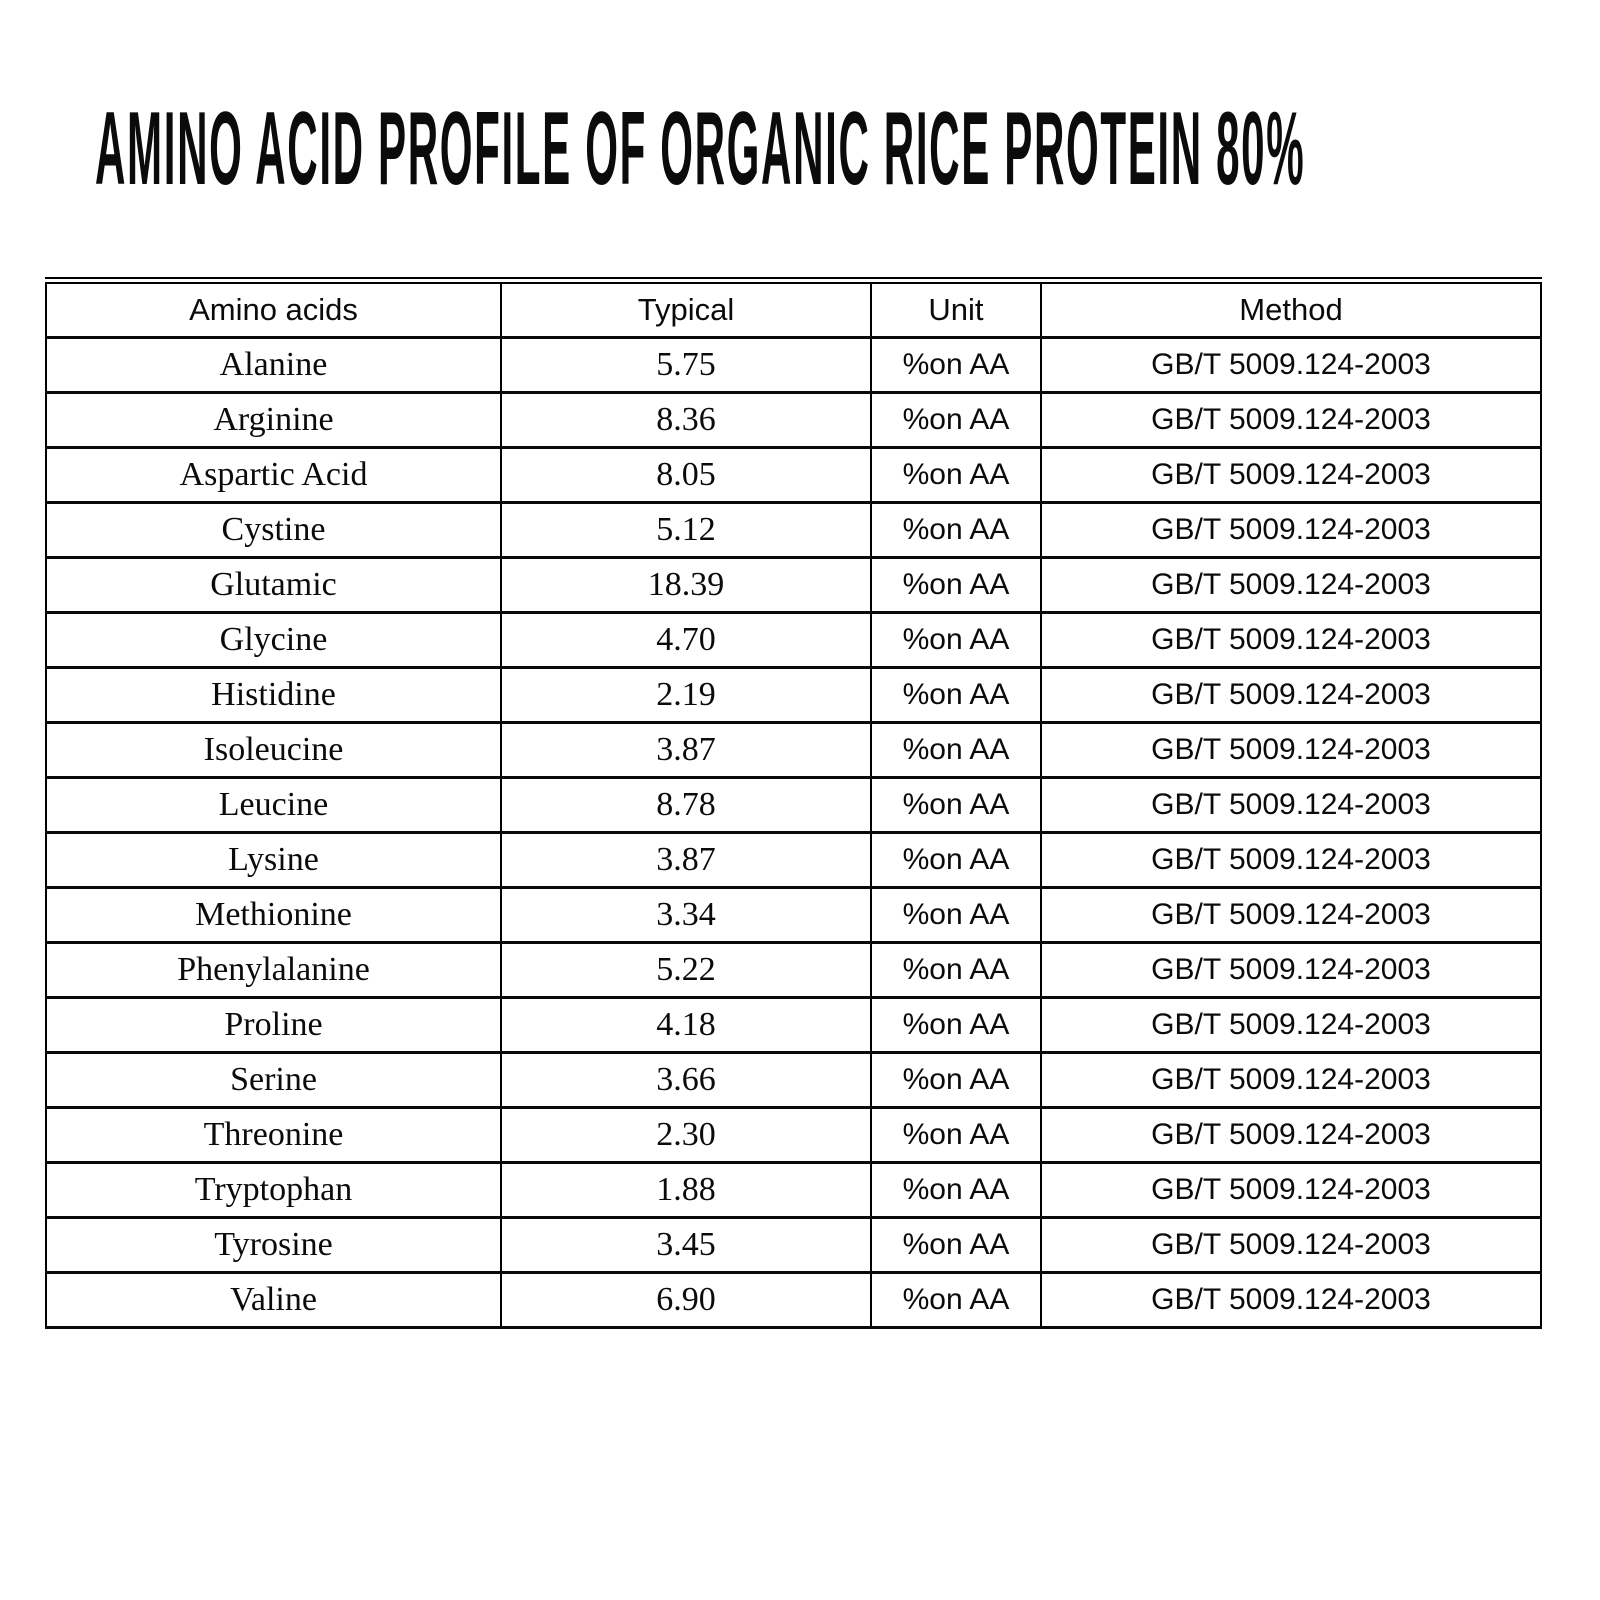 The image size is (1600, 1600). Describe the element at coordinates (686, 420) in the screenshot. I see `cell-typical: 8.36` at that location.